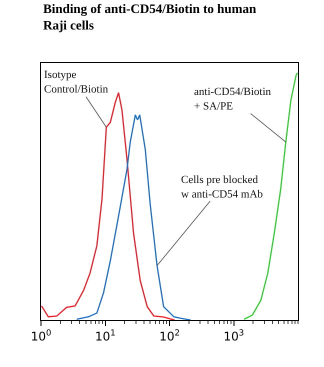 This screenshot has width=324, height=367. Describe the element at coordinates (150, 16) in the screenshot. I see `chart-title: Binding of anti-CD54/Biotin to human Raji cells` at that location.